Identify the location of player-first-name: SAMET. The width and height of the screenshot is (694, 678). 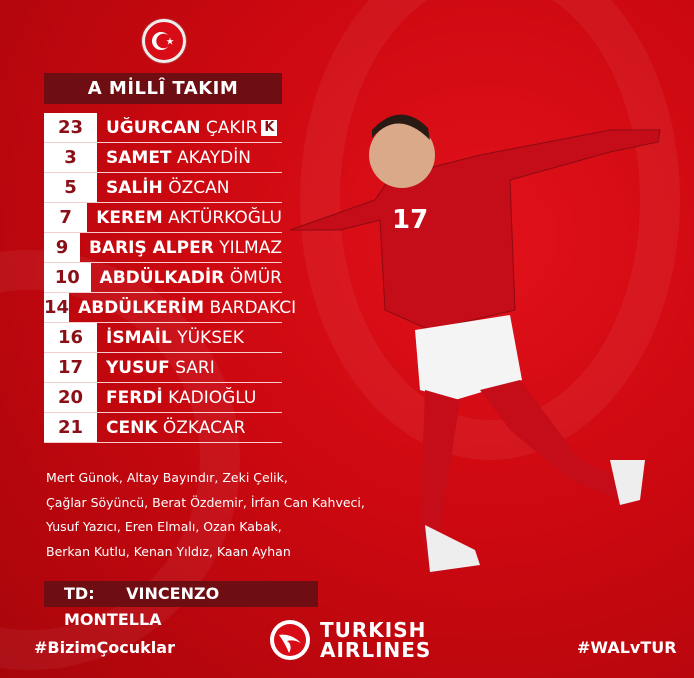
(139, 158).